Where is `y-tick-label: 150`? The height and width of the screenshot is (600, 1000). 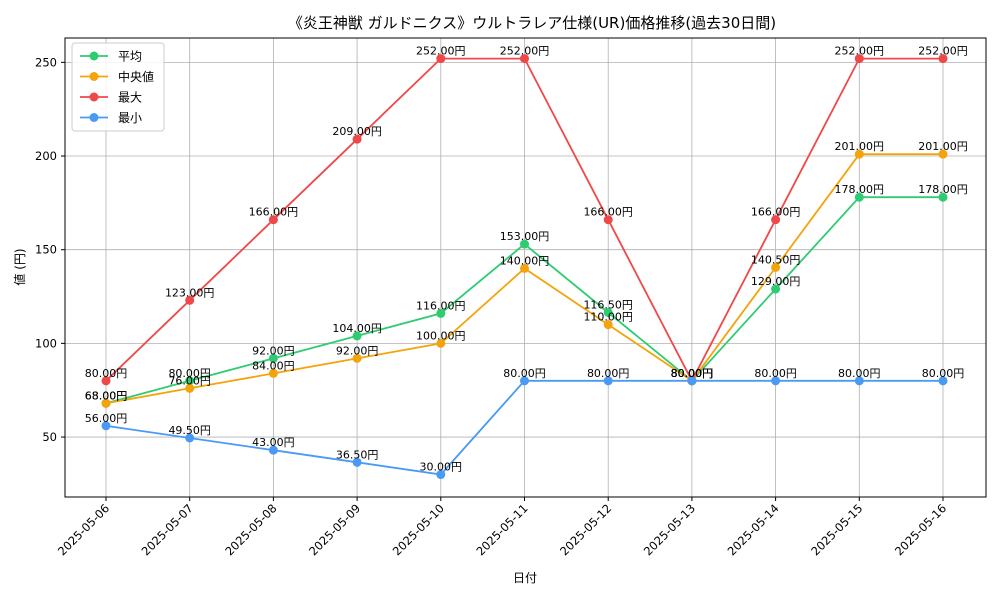
y-tick-label: 150 is located at coordinates (46, 250).